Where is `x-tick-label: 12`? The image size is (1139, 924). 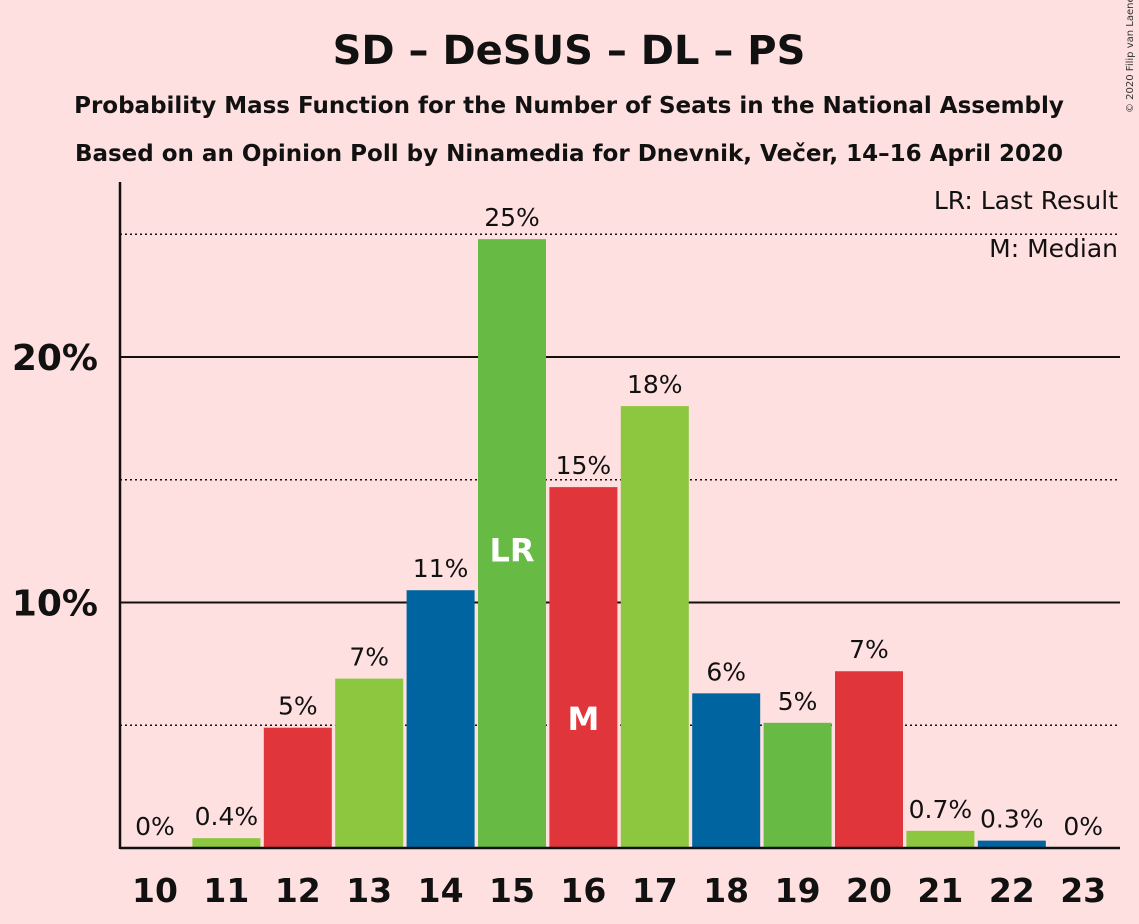 x-tick-label: 12 is located at coordinates (298, 890).